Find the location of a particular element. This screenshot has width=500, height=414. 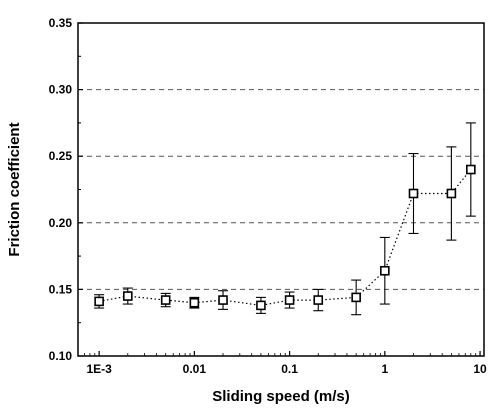

y-tick-label: 0.25 is located at coordinates (61, 156).